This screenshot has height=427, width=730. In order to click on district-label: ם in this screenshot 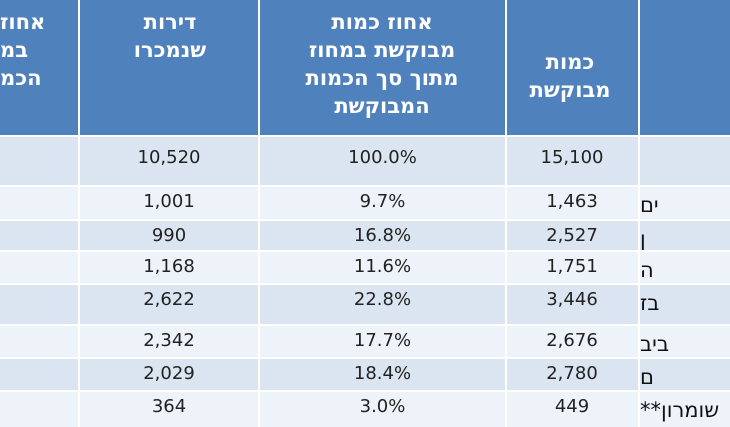, I will do `click(647, 377)`.